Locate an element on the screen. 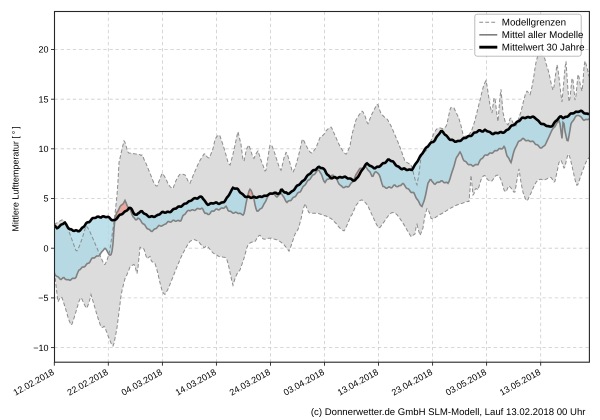  svg-text: Mittel aller Modelle is located at coordinates (543, 35).